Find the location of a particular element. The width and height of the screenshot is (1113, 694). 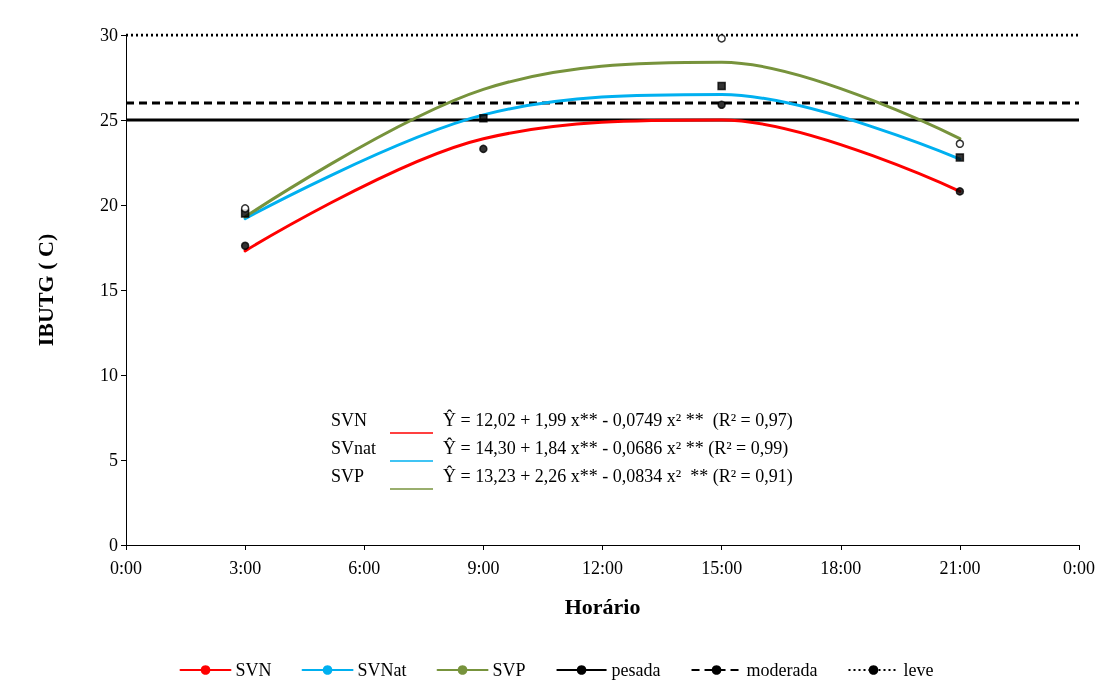

legend-label: leve is located at coordinates (918, 670).